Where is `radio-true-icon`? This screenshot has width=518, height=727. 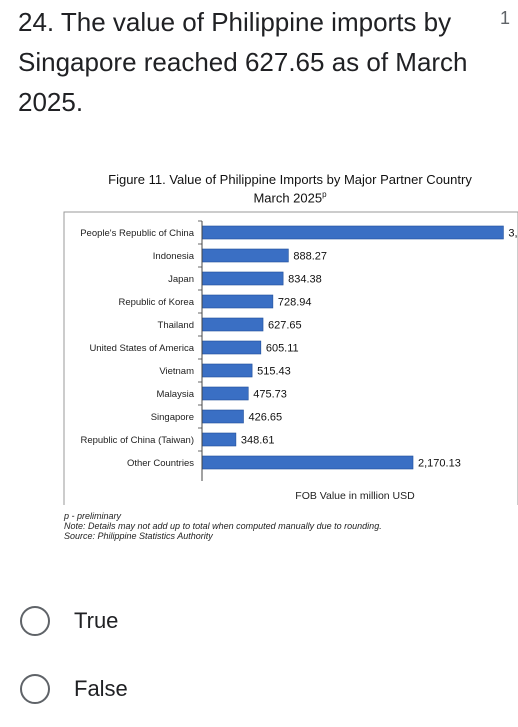
radio-true-icon is located at coordinates (35, 621).